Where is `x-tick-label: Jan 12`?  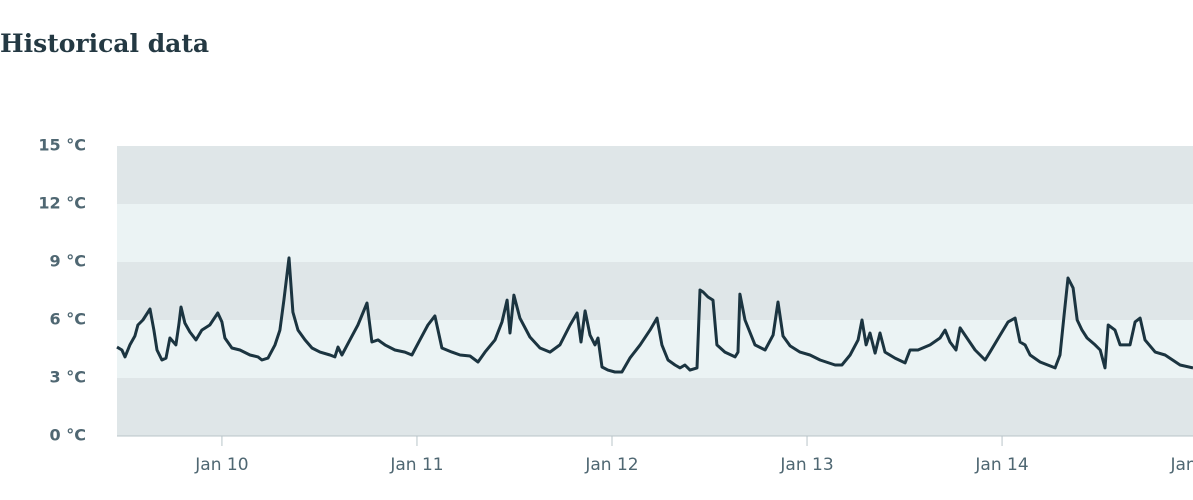
x-tick-label: Jan 12 is located at coordinates (611, 465).